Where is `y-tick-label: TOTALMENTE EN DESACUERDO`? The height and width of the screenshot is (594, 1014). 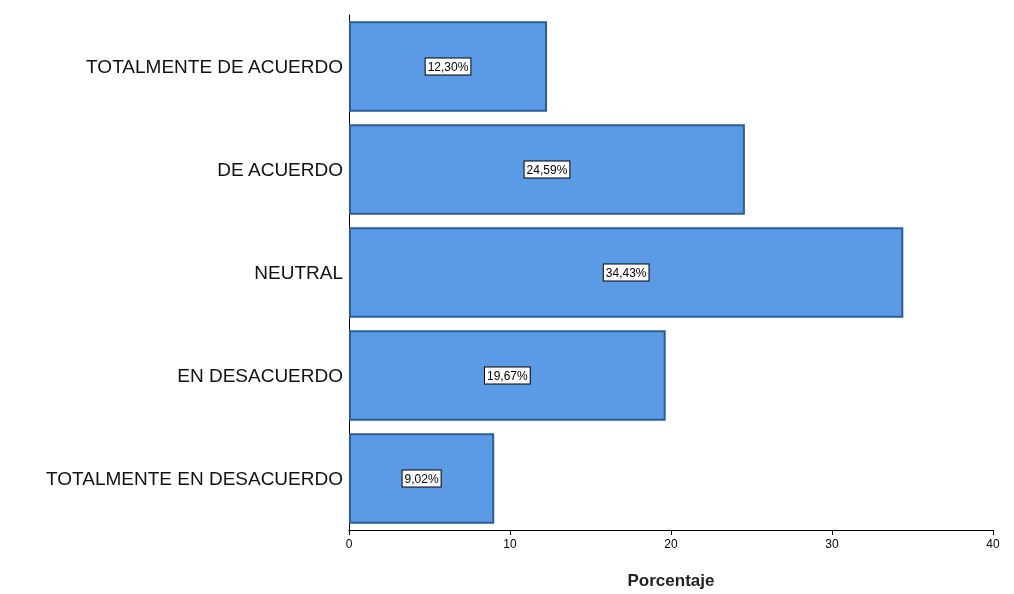
y-tick-label: TOTALMENTE EN DESACUERDO is located at coordinates (194, 478).